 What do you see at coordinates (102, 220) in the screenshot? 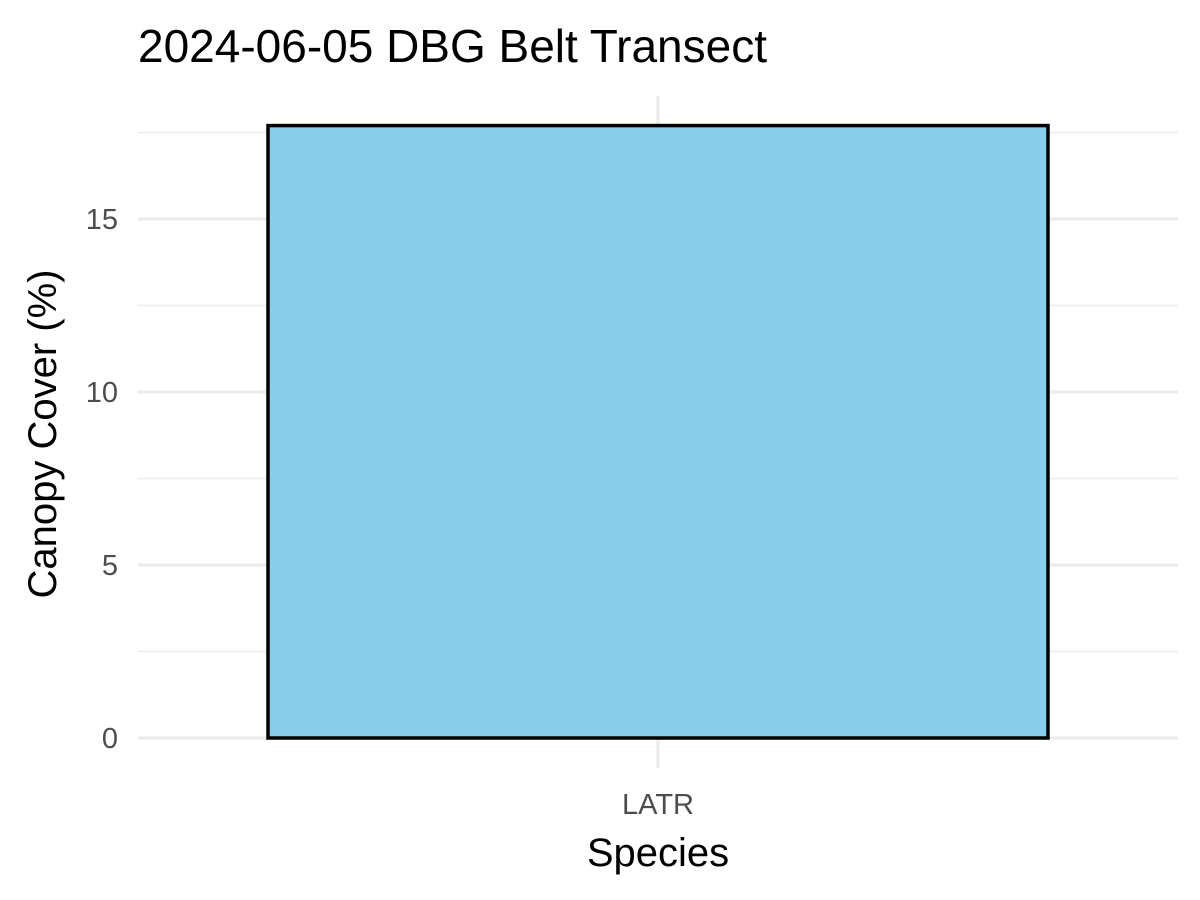
I see `y-tick-label: 15` at bounding box center [102, 220].